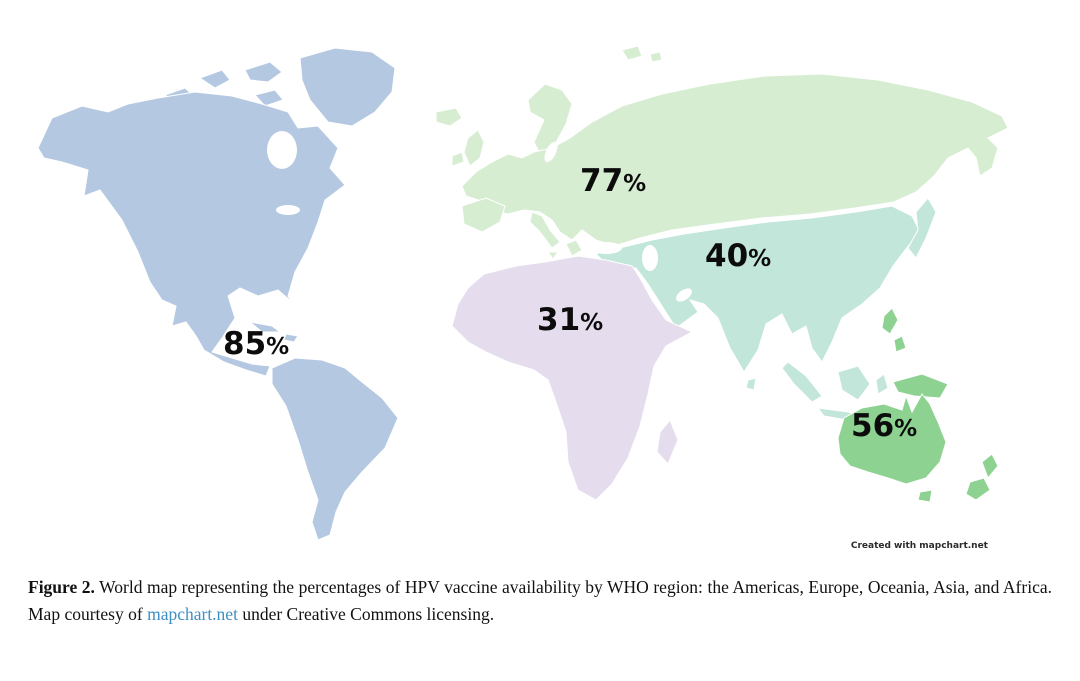 The image size is (1080, 681). I want to click on label-africa-percentage: 31%, so click(570, 320).